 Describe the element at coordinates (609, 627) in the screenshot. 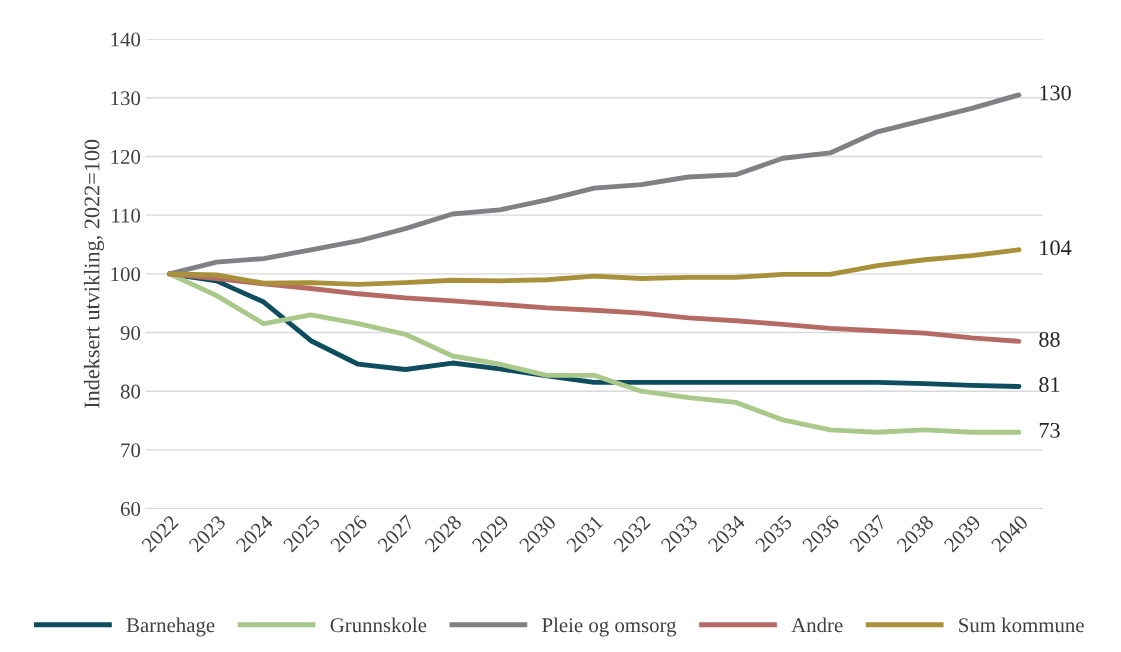

I see `legend-label: Pleie og omsorg` at that location.